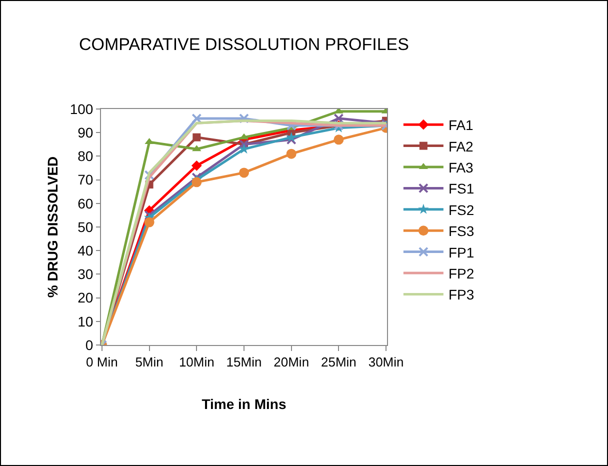  Describe the element at coordinates (52, 227) in the screenshot. I see `y-axis-title: % DRUG DISSOLVED` at that location.